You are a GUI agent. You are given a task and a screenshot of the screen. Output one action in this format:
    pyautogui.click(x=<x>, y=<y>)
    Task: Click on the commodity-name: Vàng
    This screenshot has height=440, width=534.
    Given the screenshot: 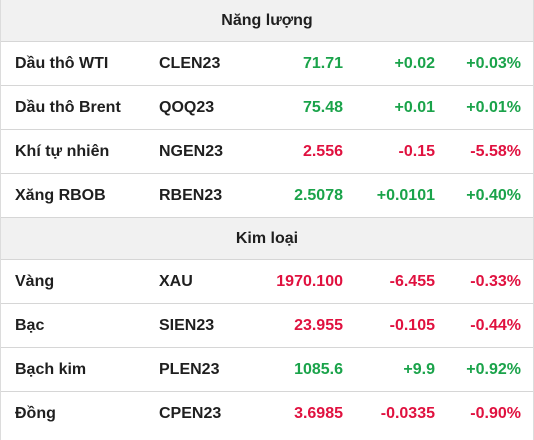 What is the action you would take?
    pyautogui.click(x=35, y=281)
    